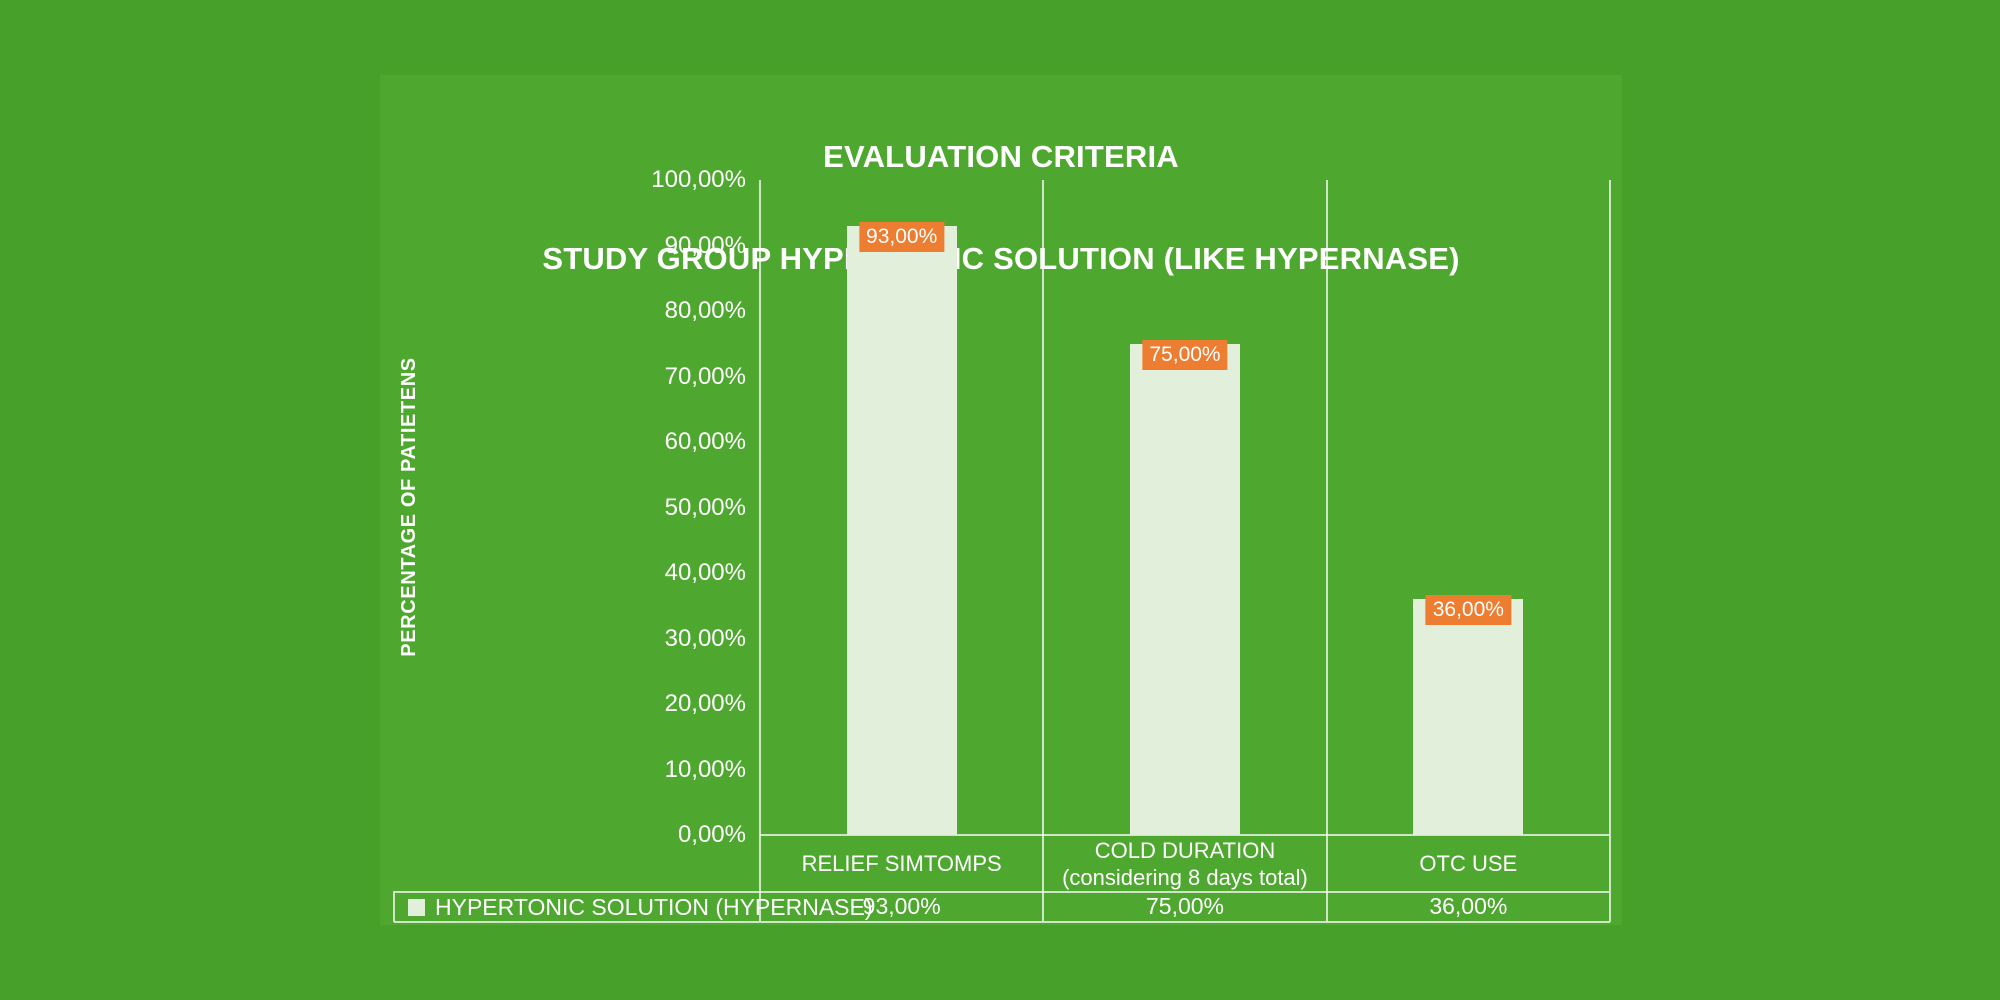  Describe the element at coordinates (1468, 610) in the screenshot. I see `bar-value-label: 36,00%` at that location.